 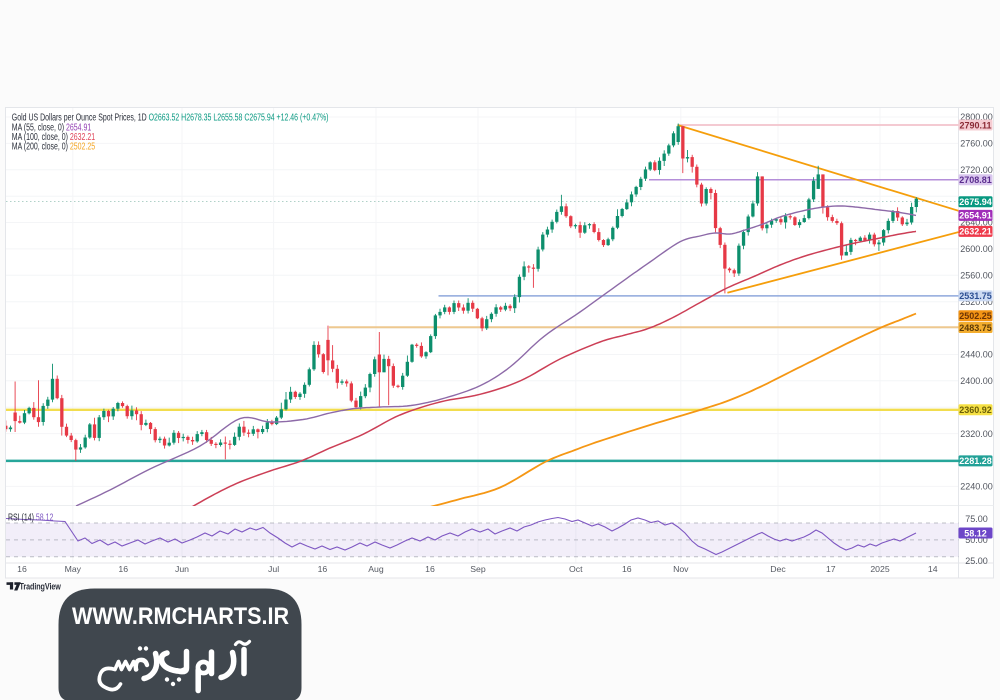 I want to click on svg-text: MA (100, close, 0) 2632.21, so click(x=54, y=136).